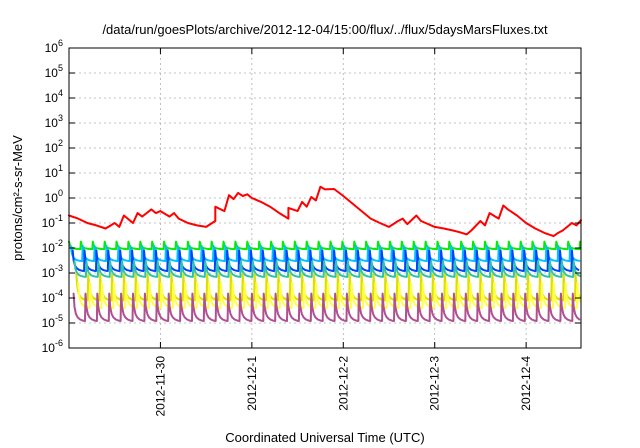 This screenshot has width=640, height=448. Describe the element at coordinates (54, 121) in the screenshot. I see `y-tick-label: 10³` at that location.